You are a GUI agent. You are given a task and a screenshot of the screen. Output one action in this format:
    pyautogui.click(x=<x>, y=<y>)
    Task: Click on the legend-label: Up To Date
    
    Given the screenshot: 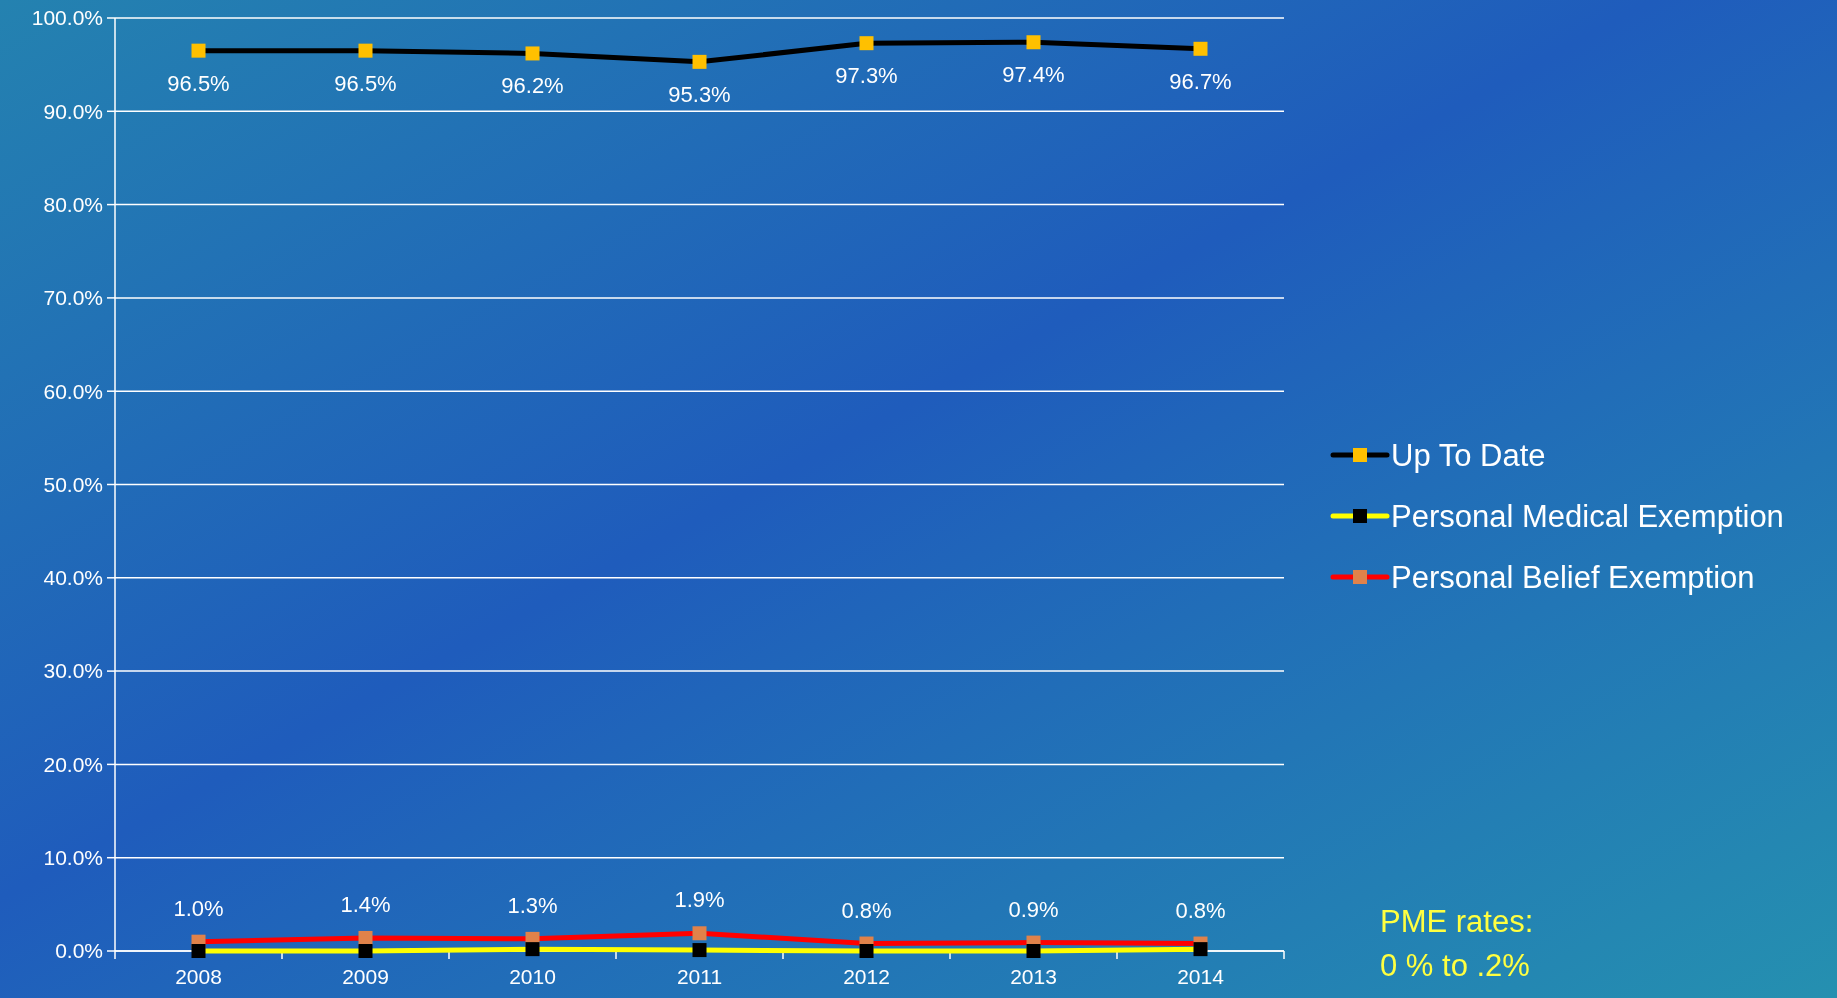 What is the action you would take?
    pyautogui.click(x=1468, y=455)
    